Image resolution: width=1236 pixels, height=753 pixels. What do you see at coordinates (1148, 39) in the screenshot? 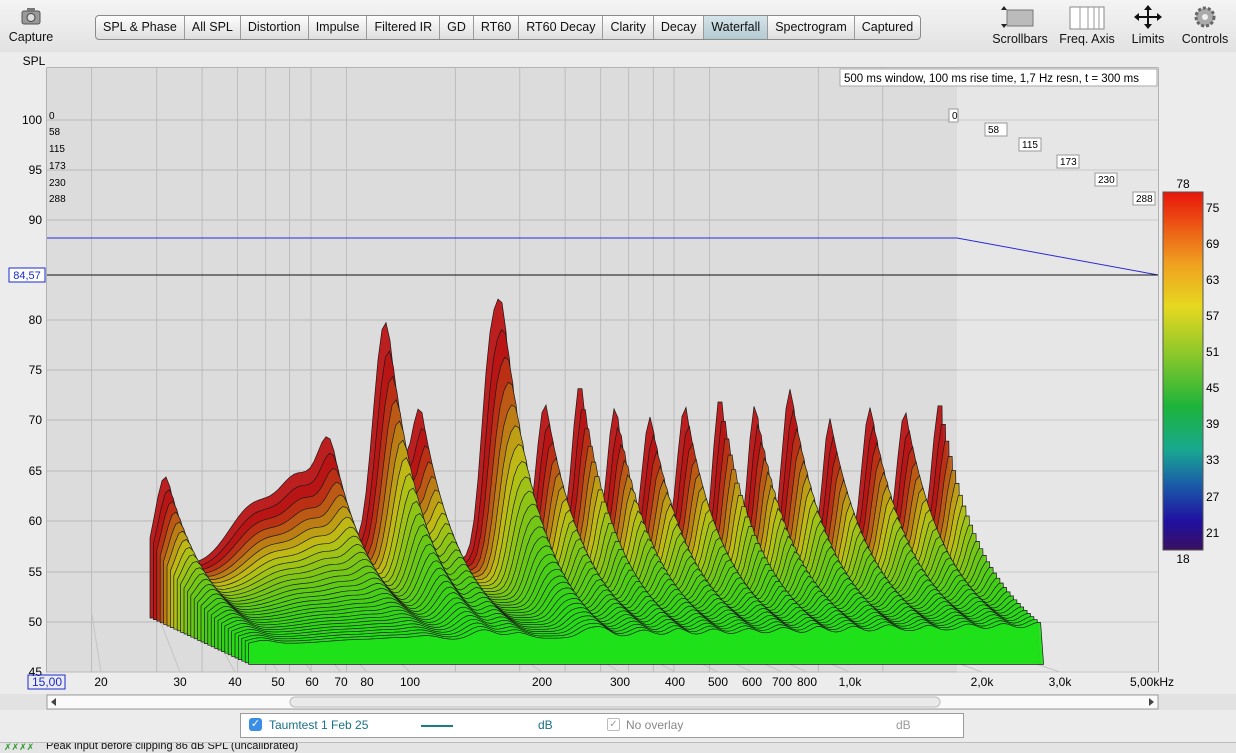
I see `tool-label: Limits` at bounding box center [1148, 39].